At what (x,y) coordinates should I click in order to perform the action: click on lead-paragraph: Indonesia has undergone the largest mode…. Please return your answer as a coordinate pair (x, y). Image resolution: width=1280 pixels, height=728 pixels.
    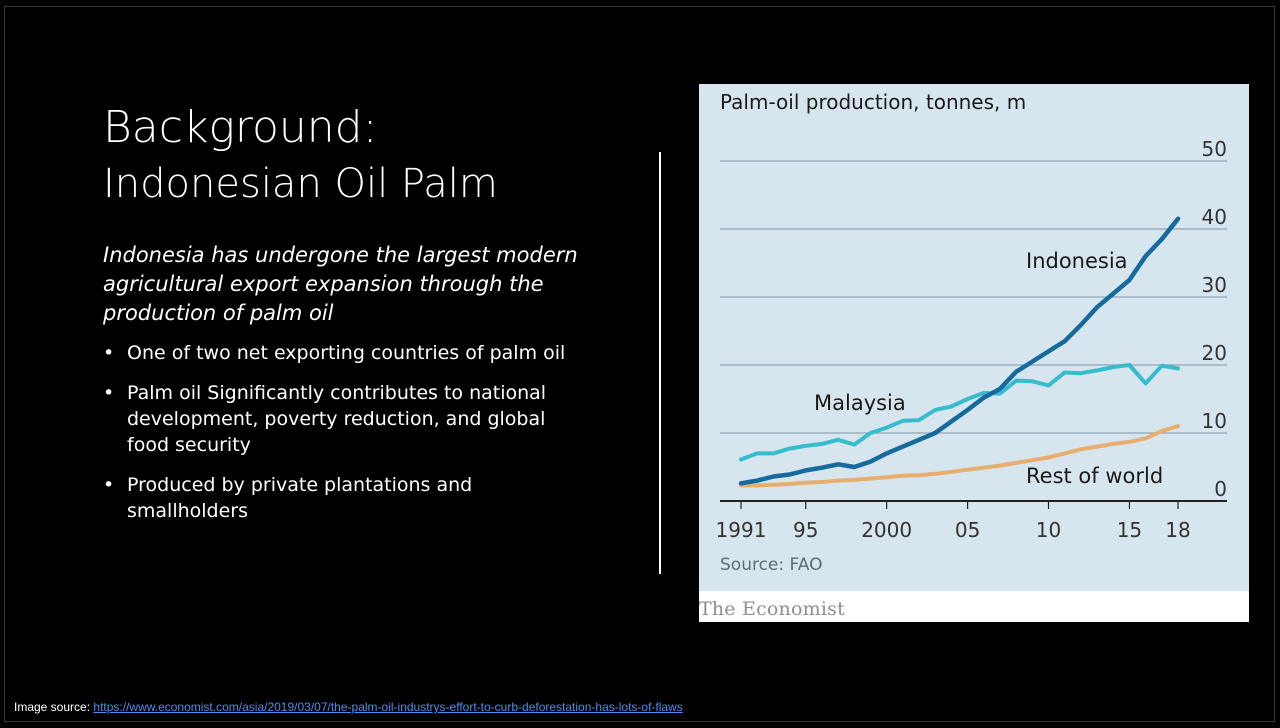
    Looking at the image, I should click on (340, 284).